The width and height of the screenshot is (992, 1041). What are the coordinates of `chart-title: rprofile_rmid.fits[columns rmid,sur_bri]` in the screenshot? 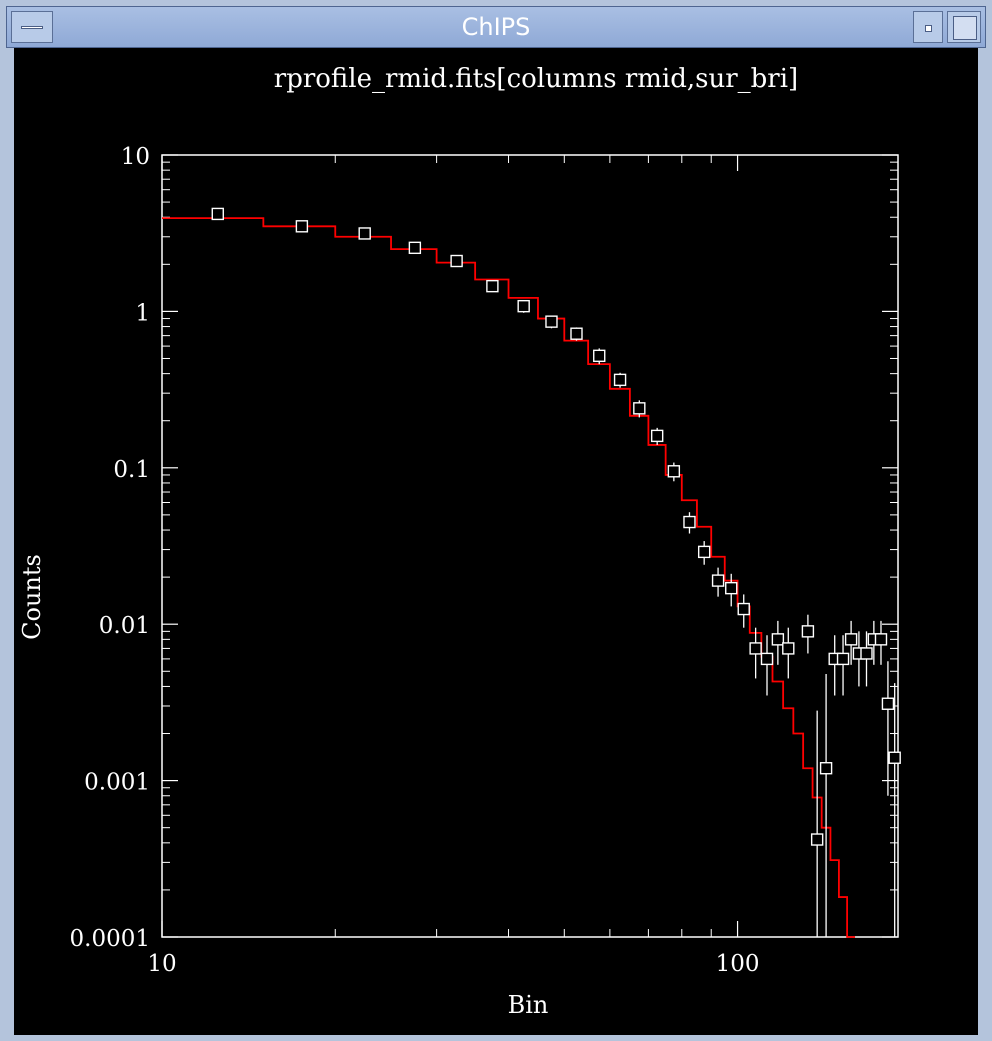 It's located at (536, 79).